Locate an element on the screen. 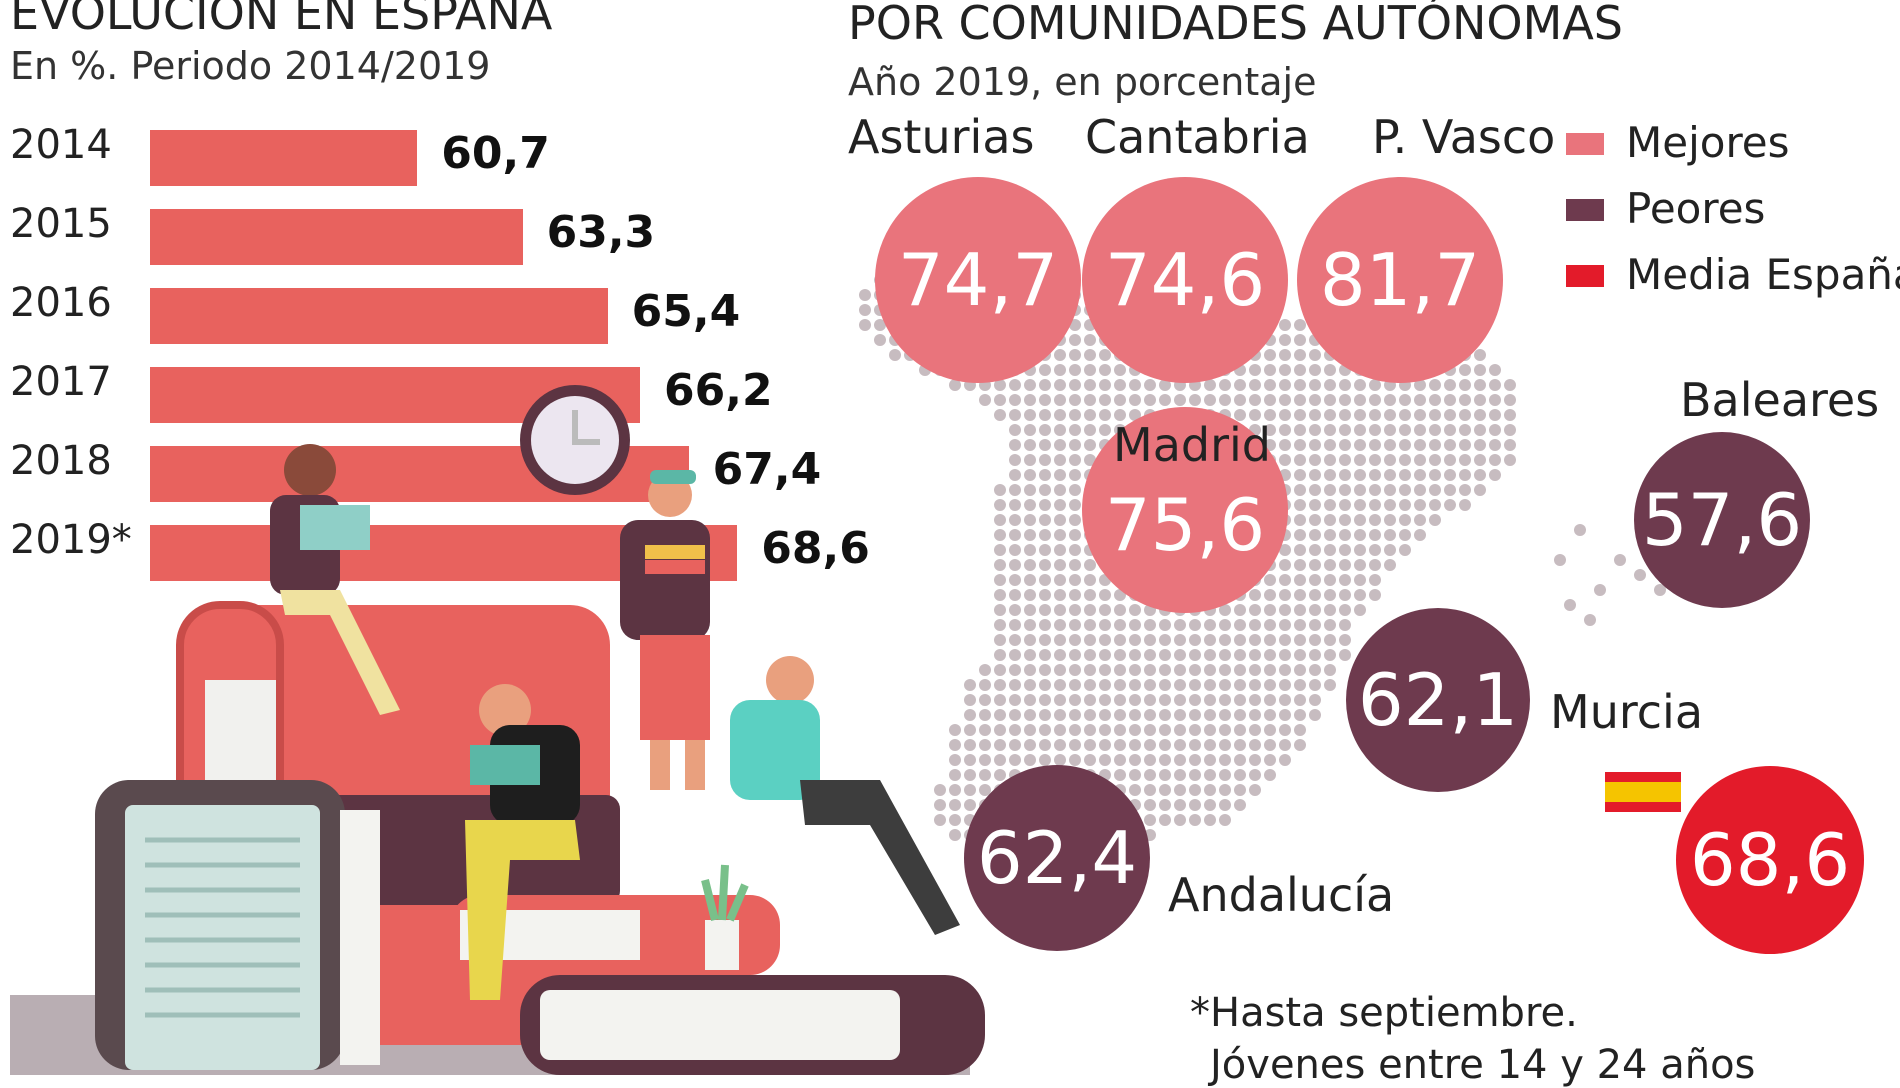 This screenshot has height=1088, width=1900. bar is located at coordinates (284, 158).